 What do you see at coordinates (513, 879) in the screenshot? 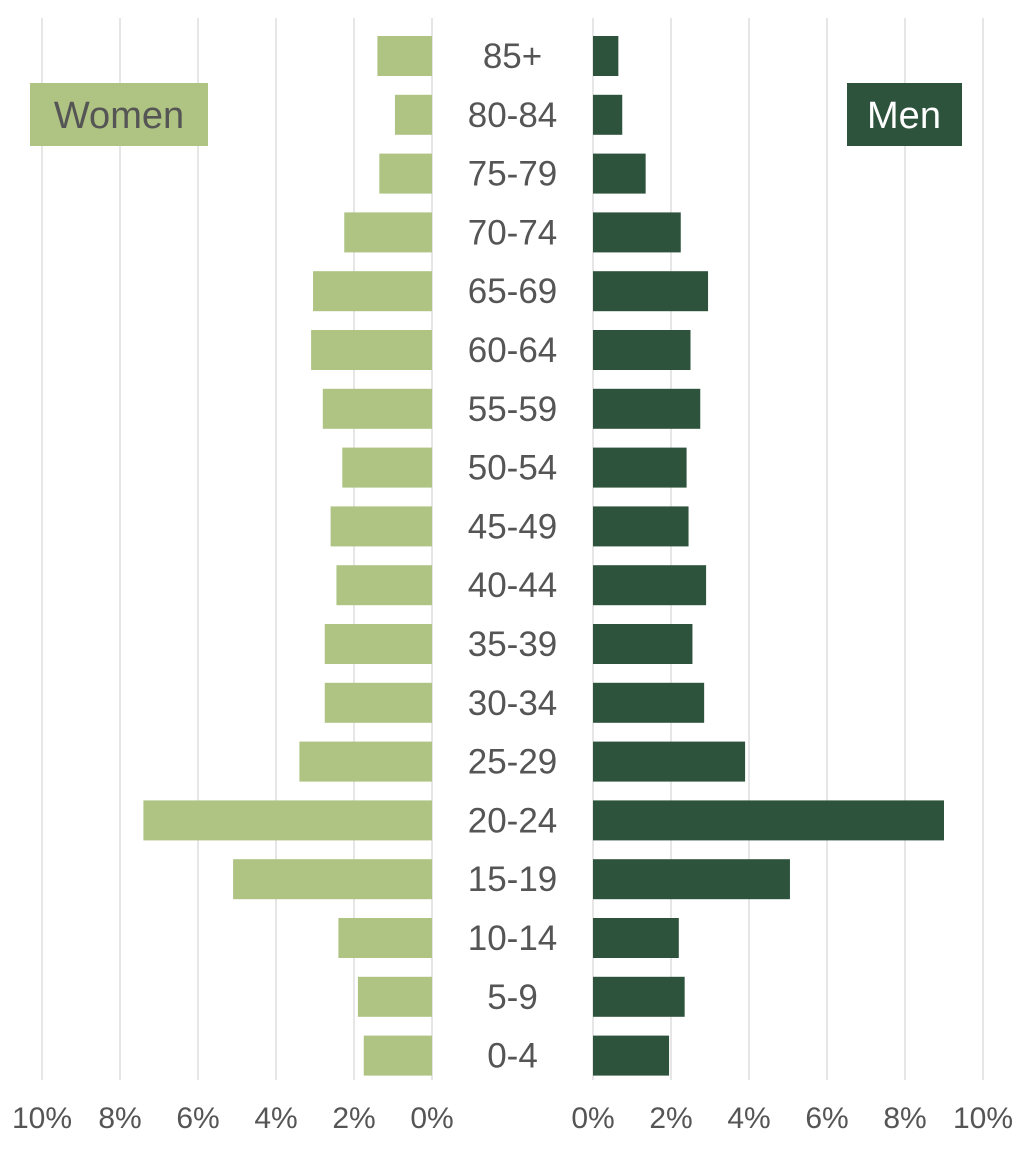
I see `age-label-15-19: 15-19` at bounding box center [513, 879].